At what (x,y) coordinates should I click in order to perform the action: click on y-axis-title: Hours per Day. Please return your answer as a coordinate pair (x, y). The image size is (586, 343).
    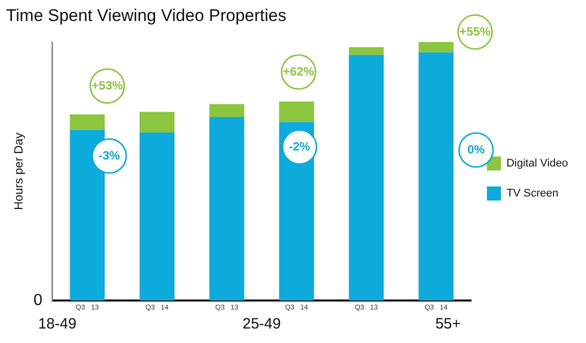
    Looking at the image, I should click on (19, 171).